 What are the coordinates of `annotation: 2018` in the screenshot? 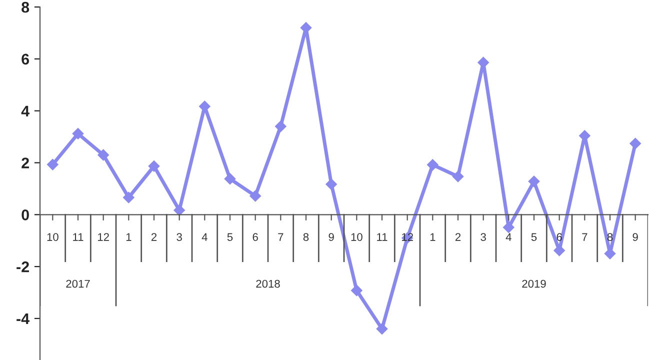 It's located at (268, 284).